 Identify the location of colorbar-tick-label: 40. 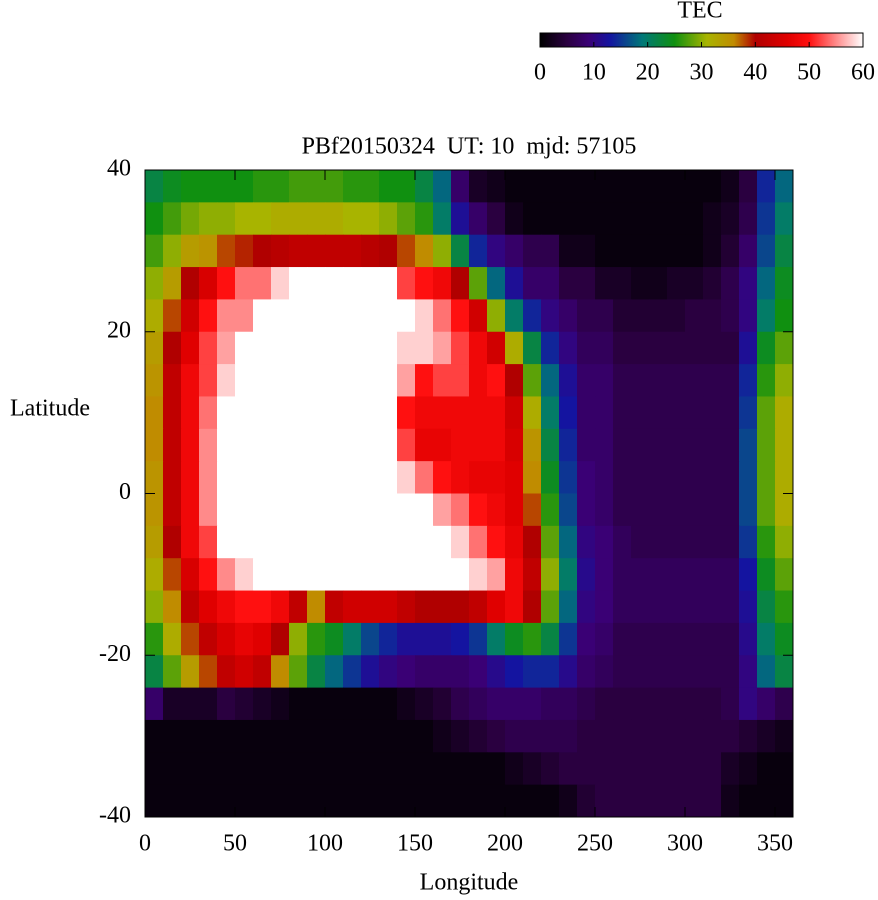
(755, 73).